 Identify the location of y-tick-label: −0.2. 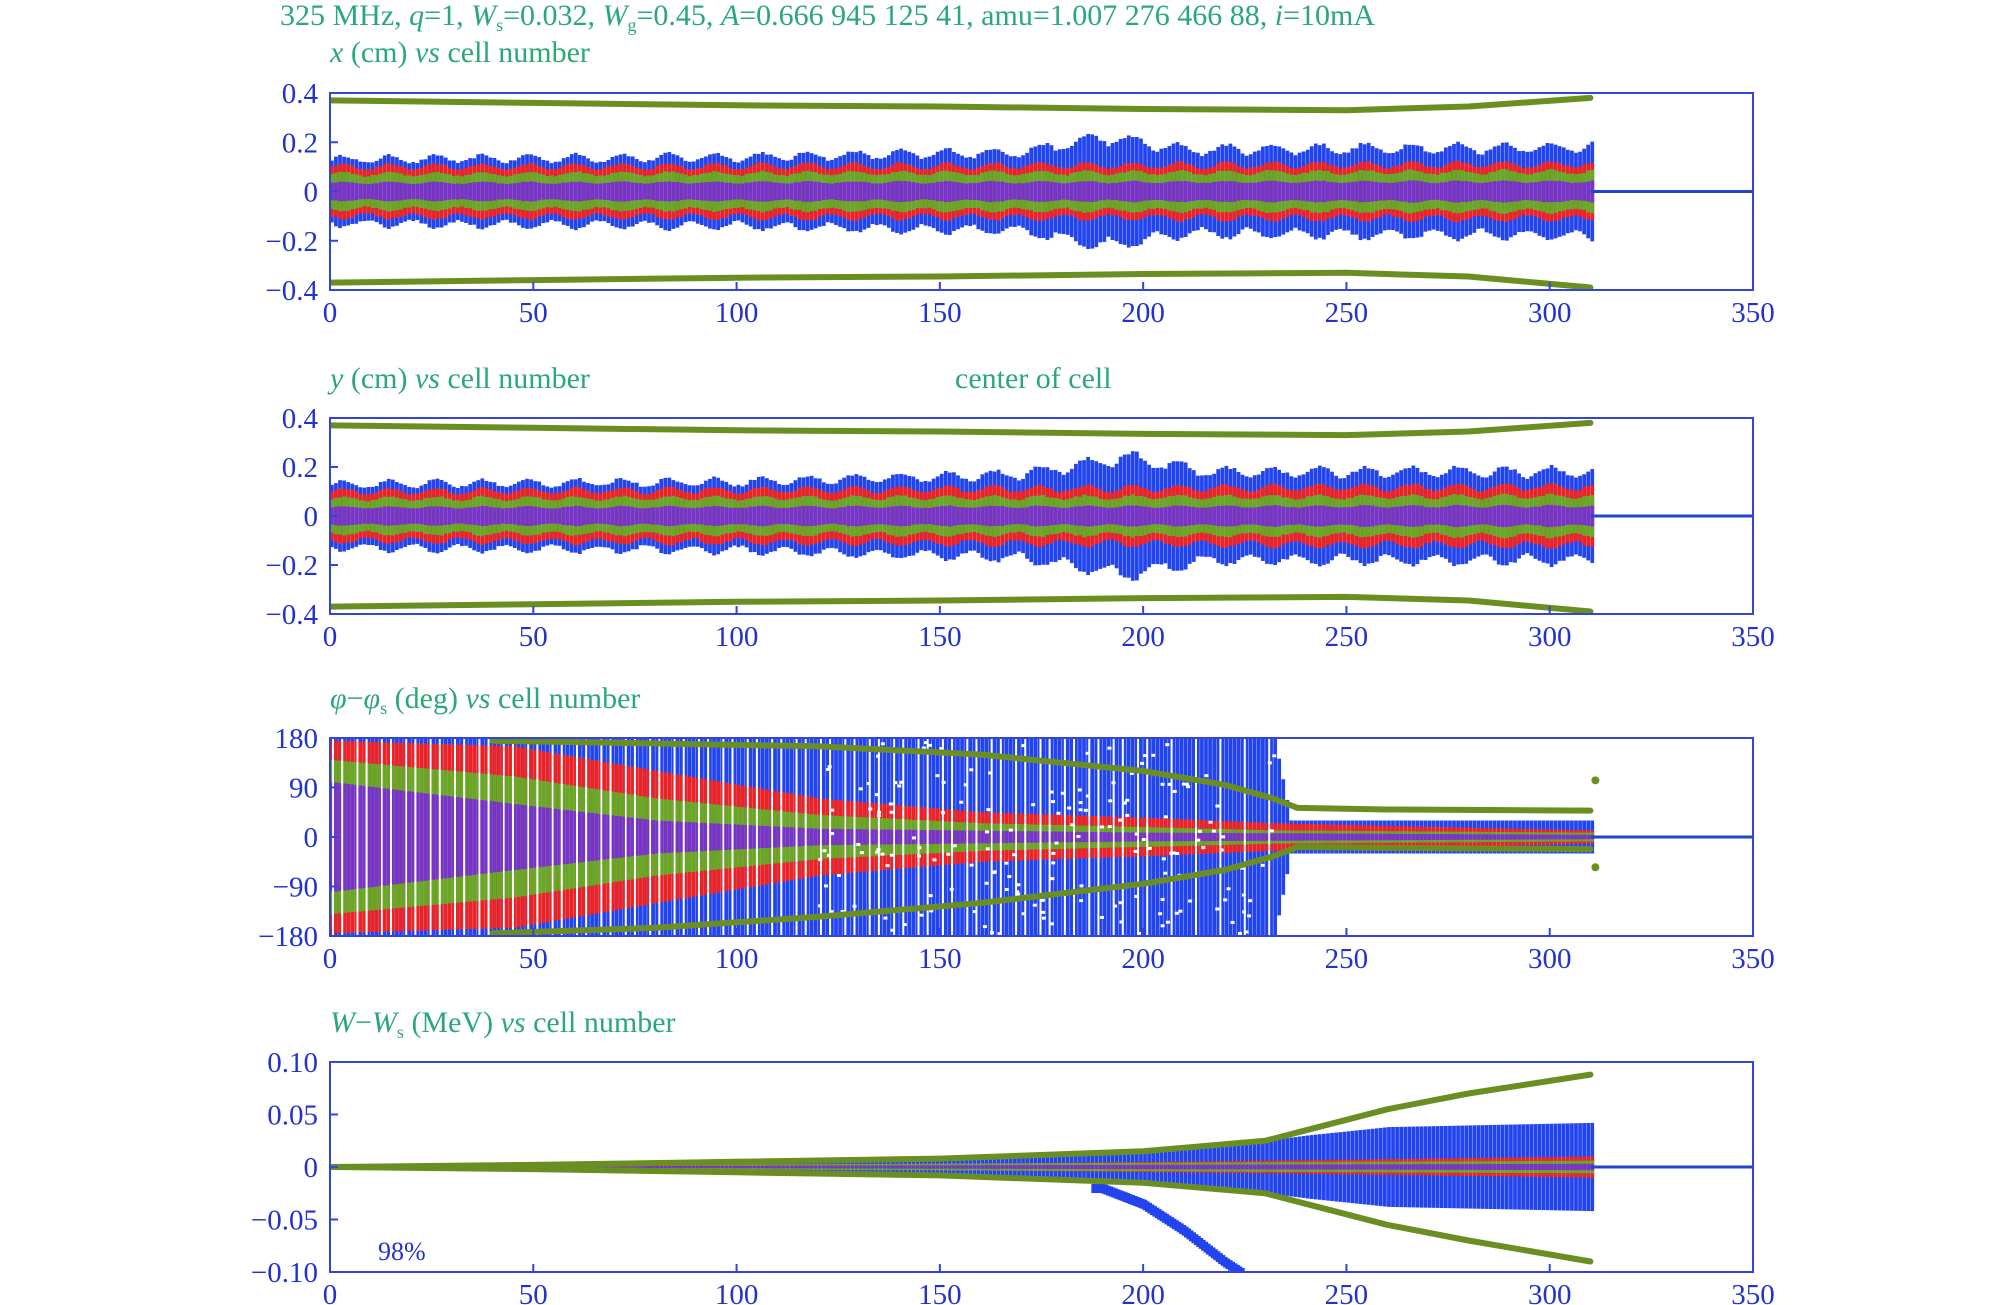
(291, 566).